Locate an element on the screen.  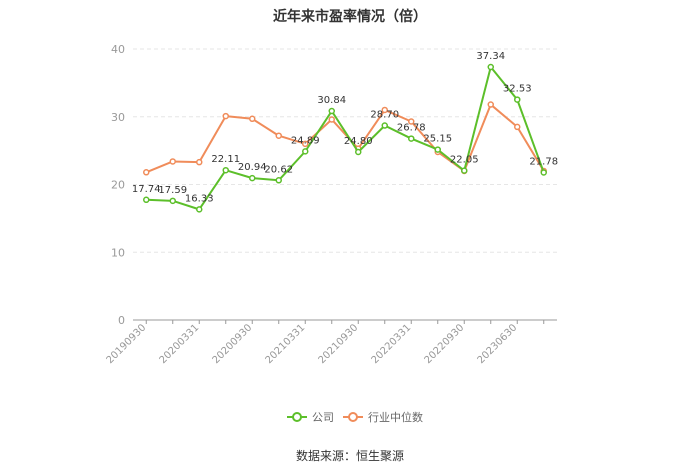
data-label: 32.53 is located at coordinates (517, 89).